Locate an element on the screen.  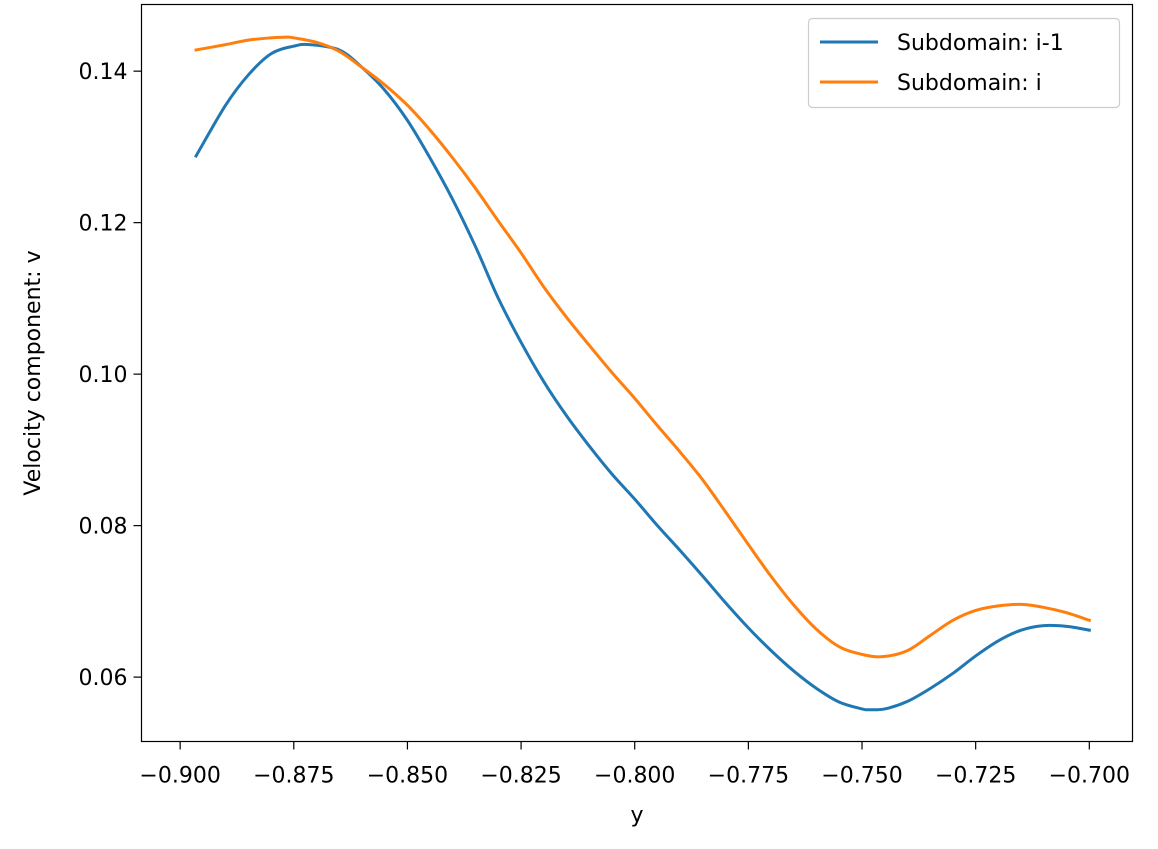
y-tick-label: 0.12 is located at coordinates (103, 224).